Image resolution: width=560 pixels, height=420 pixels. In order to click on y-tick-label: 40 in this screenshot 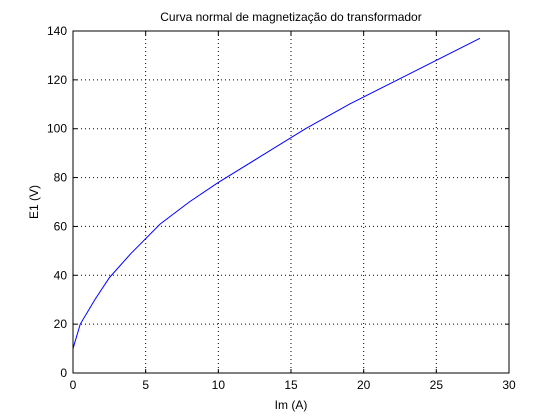, I will do `click(61, 275)`.